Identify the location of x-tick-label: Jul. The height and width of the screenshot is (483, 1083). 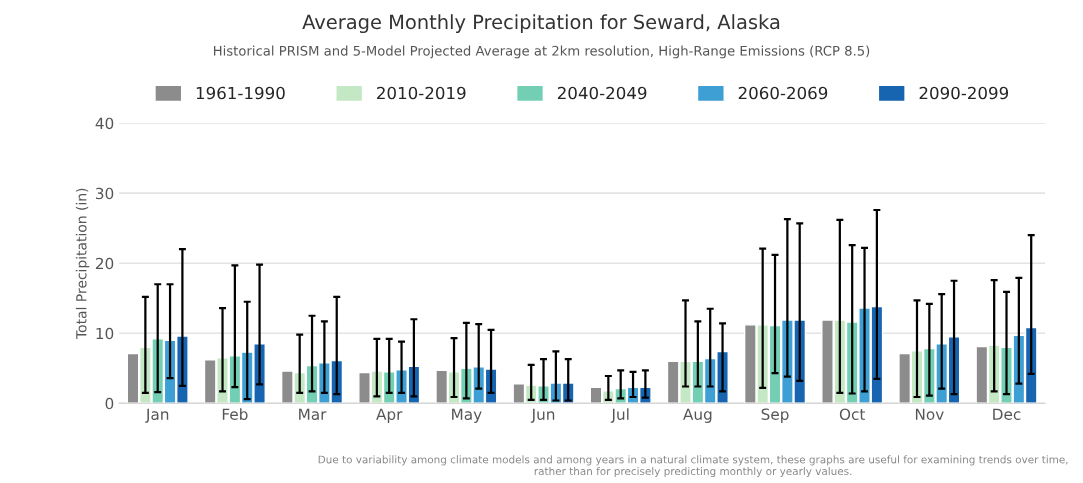
(619, 415).